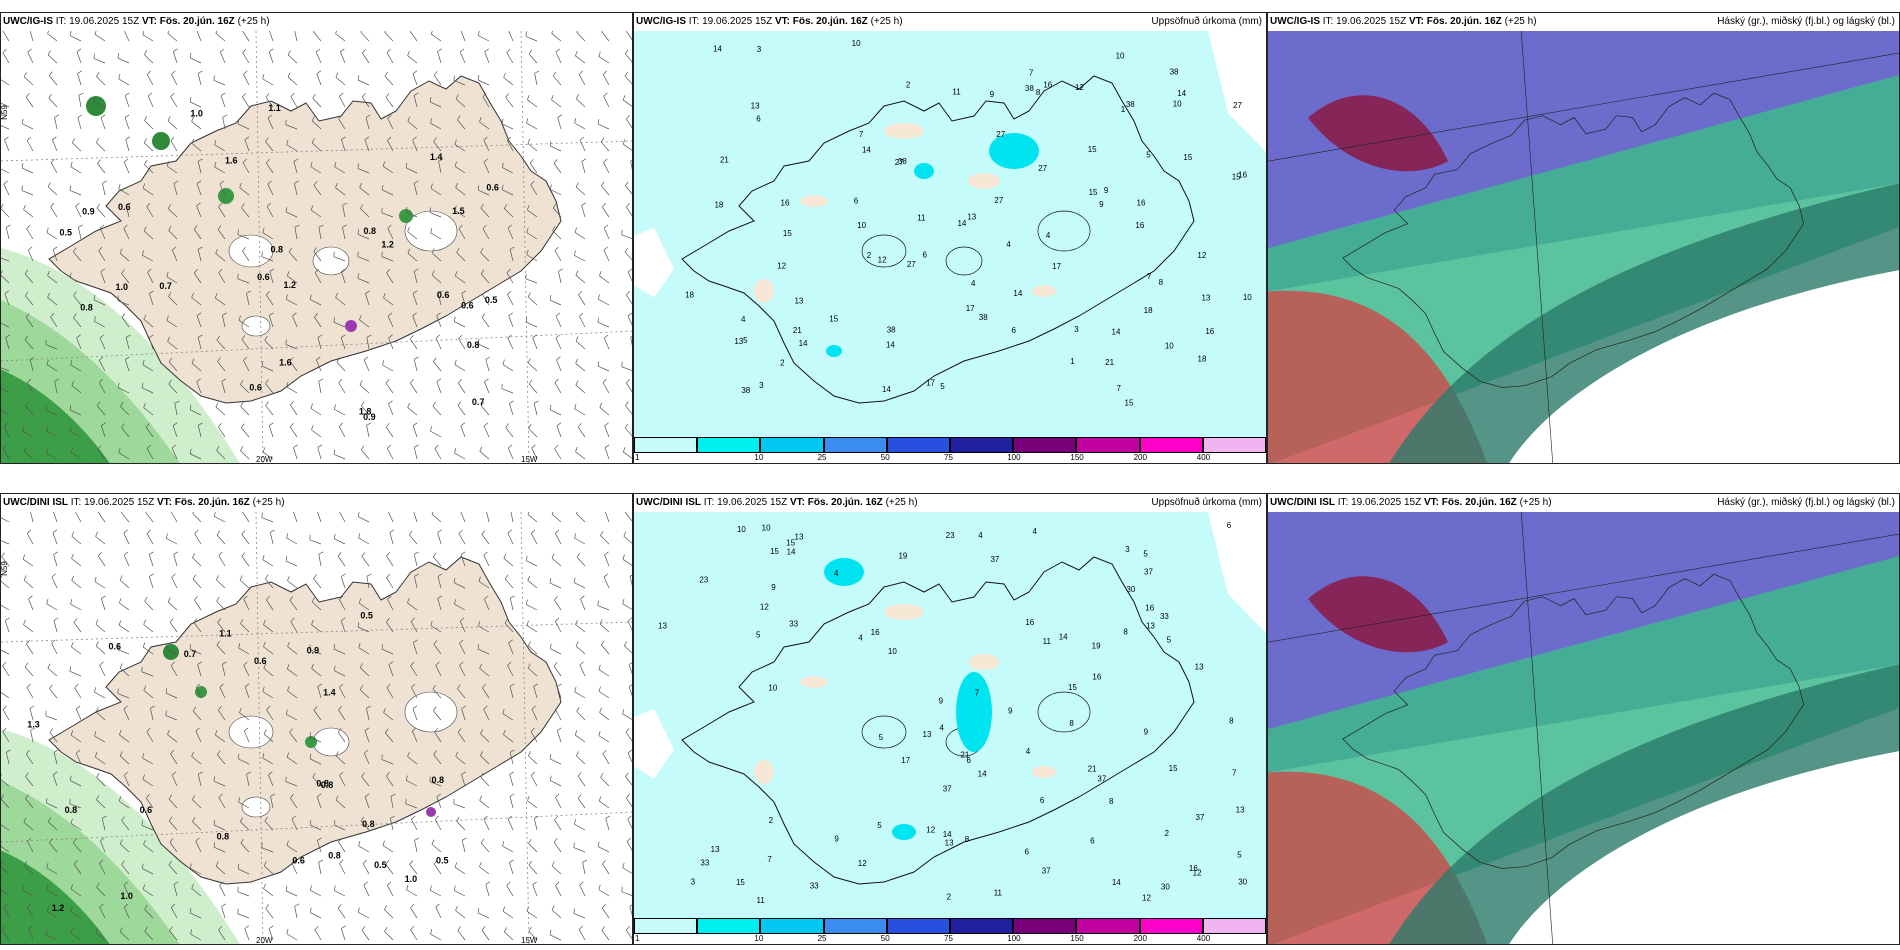 The height and width of the screenshot is (950, 1900). I want to click on accum-value-label: 33, so click(1164, 616).